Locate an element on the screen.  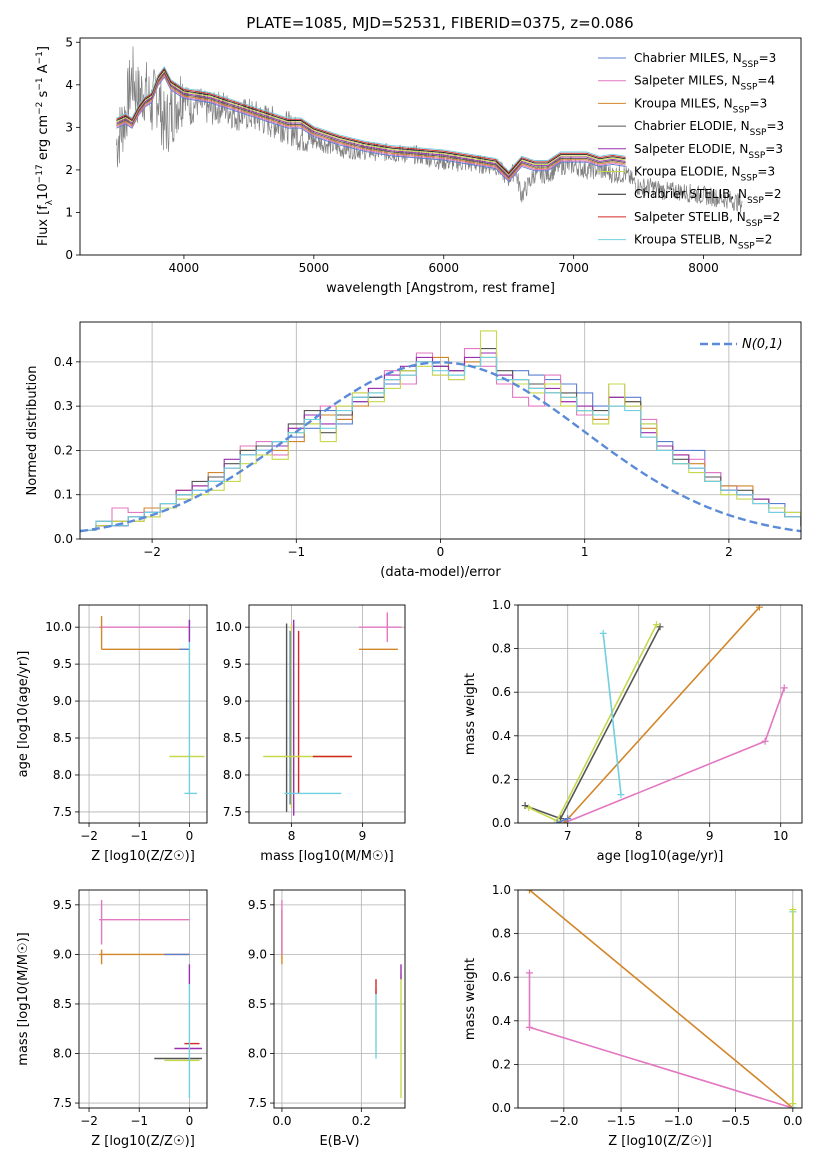
legend-label: Salpeter ELODIE, NSSP=3 is located at coordinates (708, 151).